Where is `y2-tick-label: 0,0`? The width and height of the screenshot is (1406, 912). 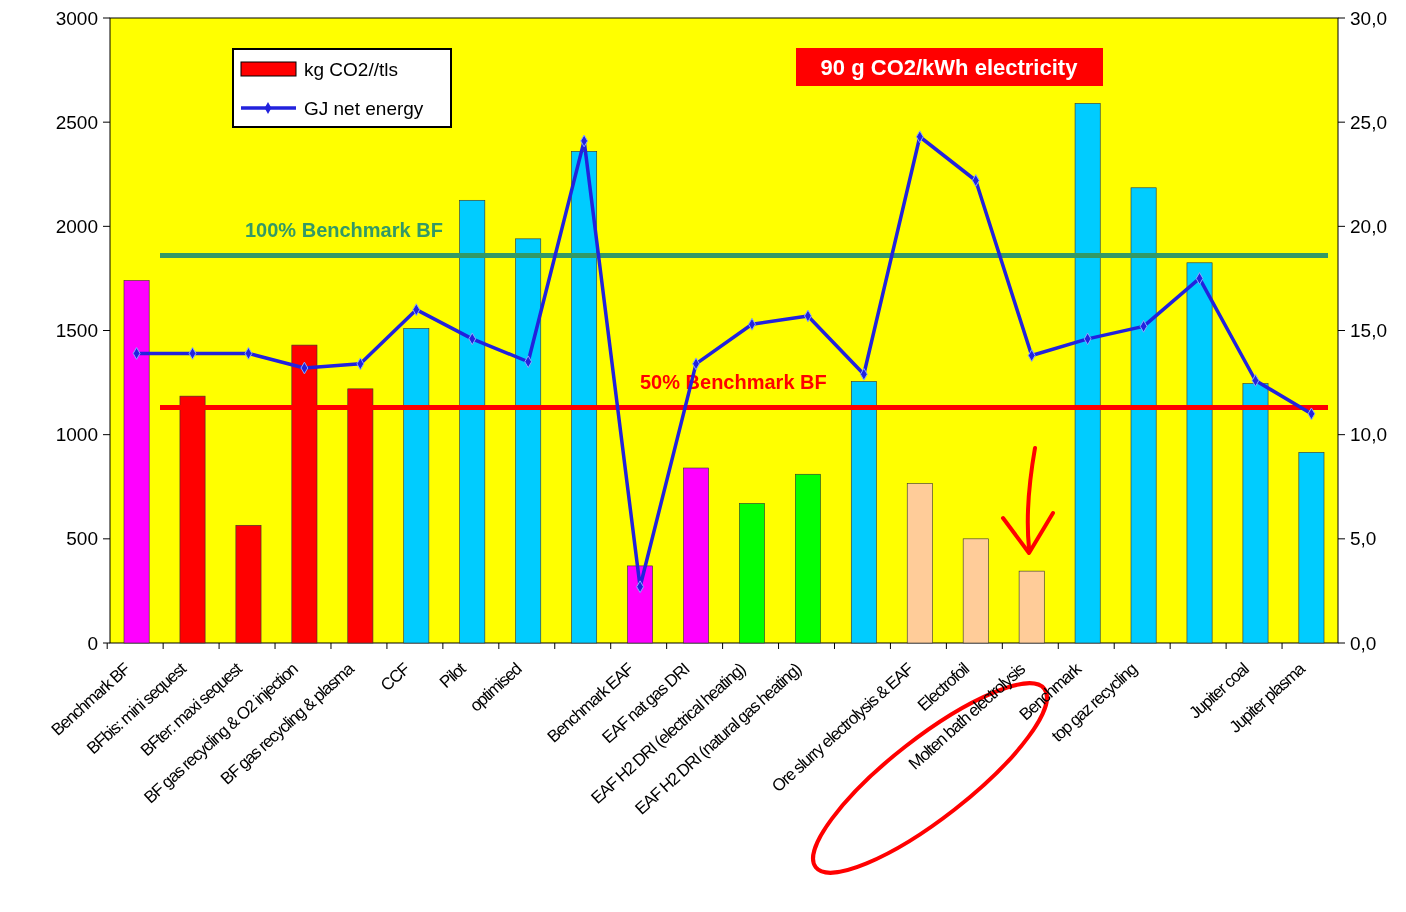 y2-tick-label: 0,0 is located at coordinates (1363, 643).